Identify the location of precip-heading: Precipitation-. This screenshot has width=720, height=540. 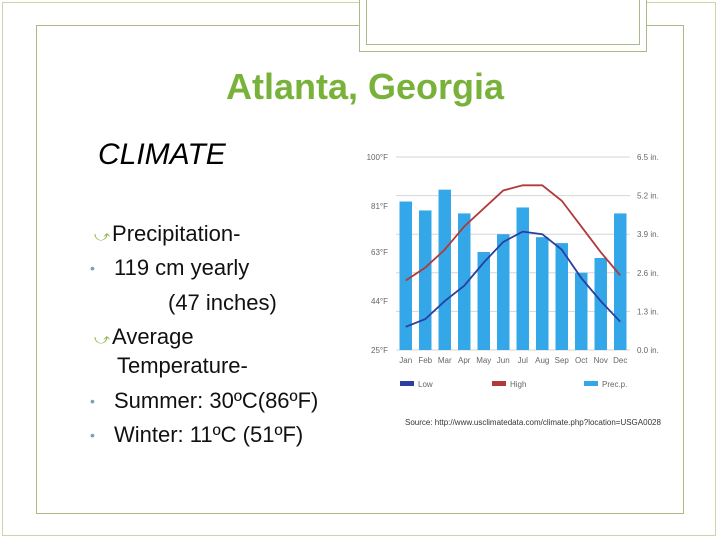
(176, 233).